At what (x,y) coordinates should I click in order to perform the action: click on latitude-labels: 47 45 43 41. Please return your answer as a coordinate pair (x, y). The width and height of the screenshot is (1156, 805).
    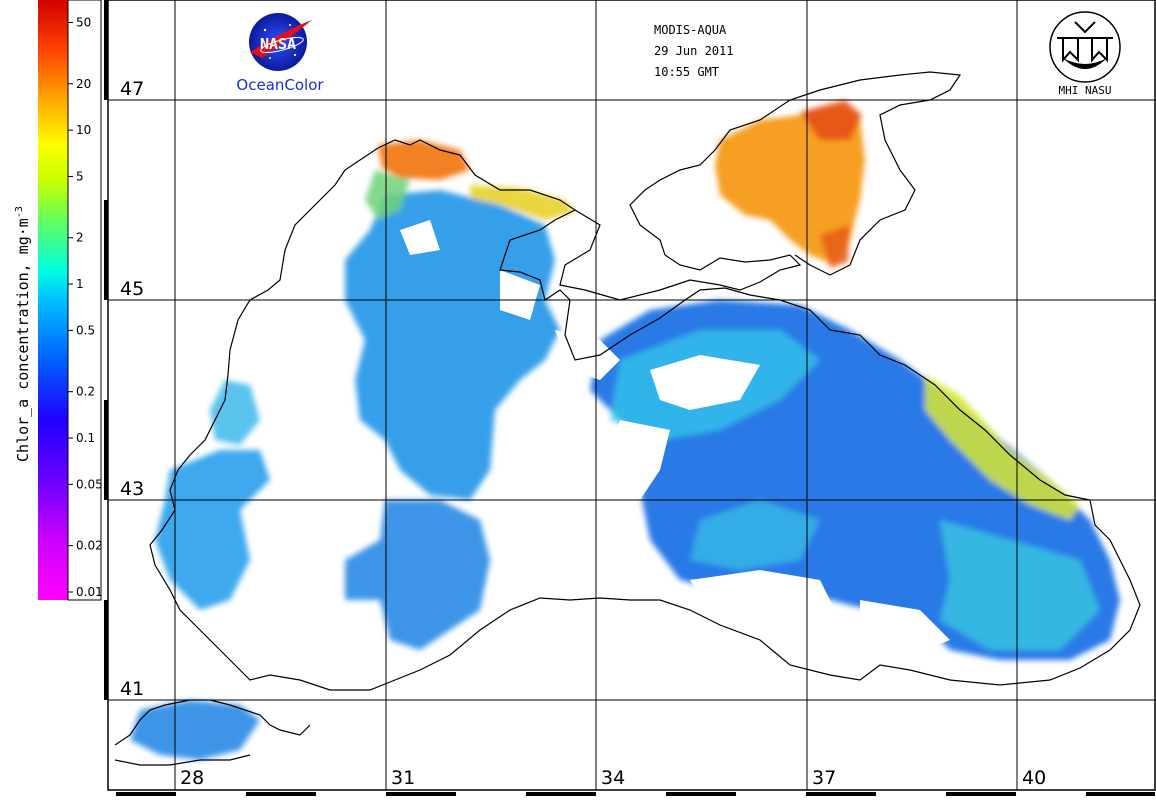
    Looking at the image, I should click on (132, 389).